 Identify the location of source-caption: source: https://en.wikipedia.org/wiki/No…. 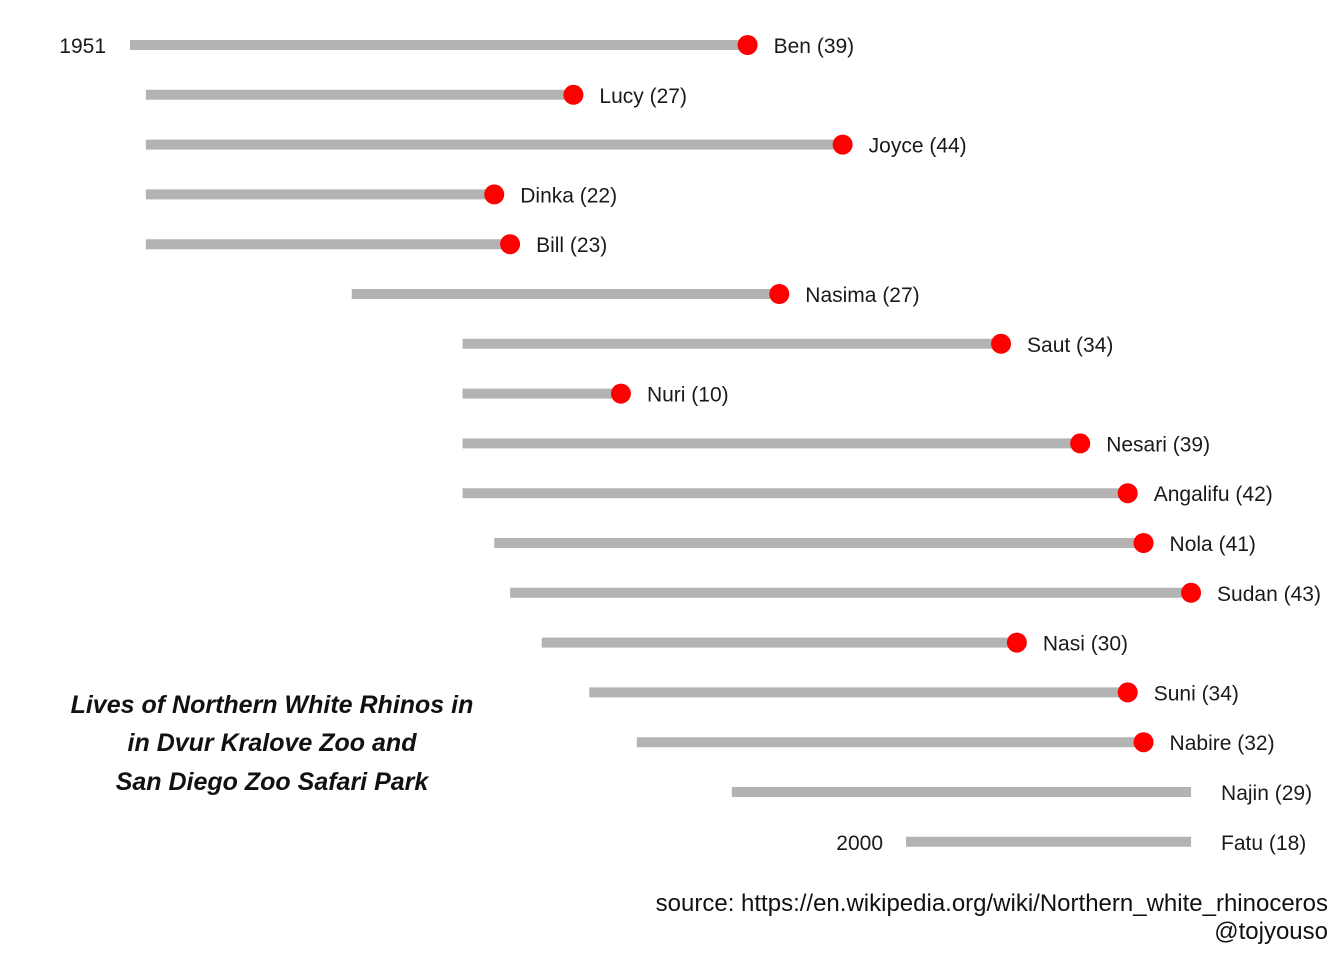
(992, 903).